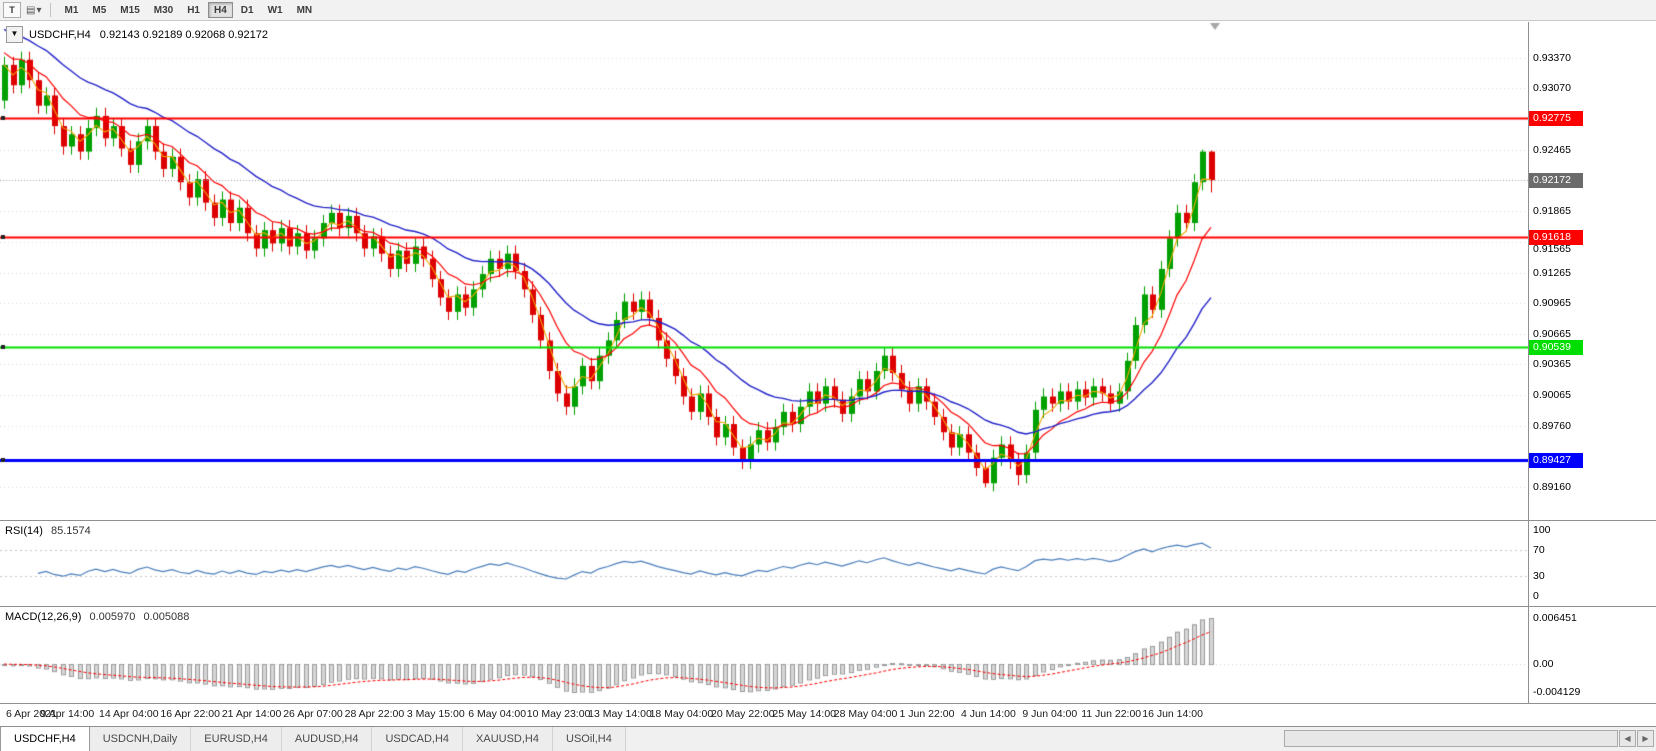 The height and width of the screenshot is (751, 1656). What do you see at coordinates (1451, 738) in the screenshot?
I see `scrollbar-thumb` at bounding box center [1451, 738].